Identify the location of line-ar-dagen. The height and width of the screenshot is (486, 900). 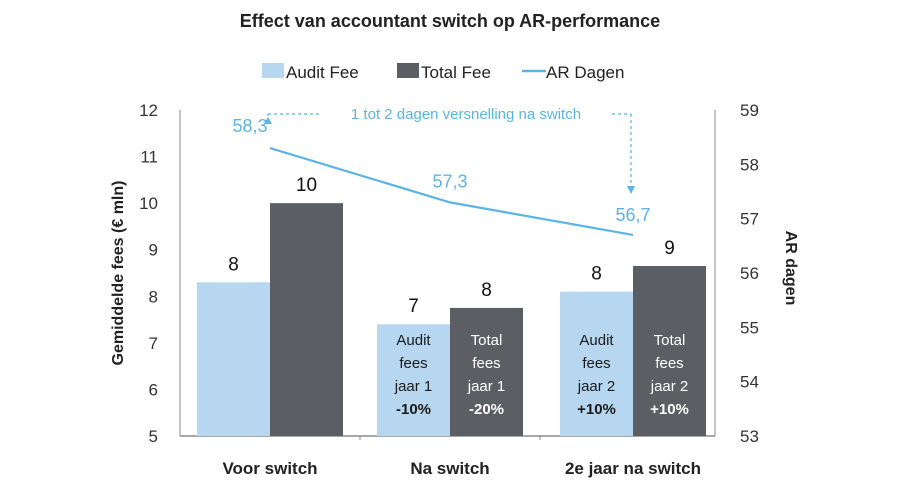
(451, 191).